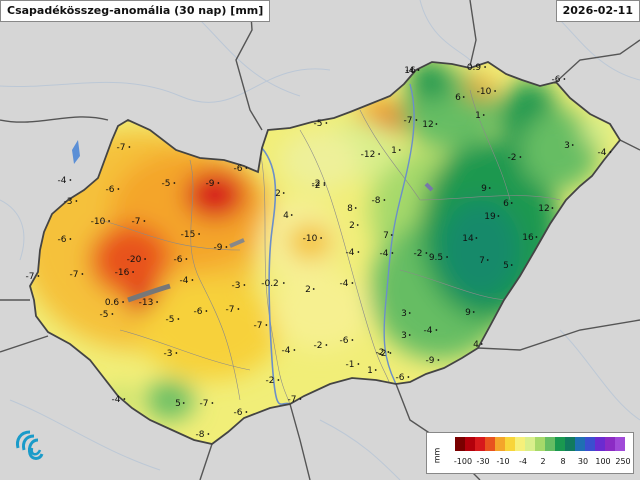  Describe the element at coordinates (583, 461) in the screenshot. I see `legend-tick: 30` at that location.